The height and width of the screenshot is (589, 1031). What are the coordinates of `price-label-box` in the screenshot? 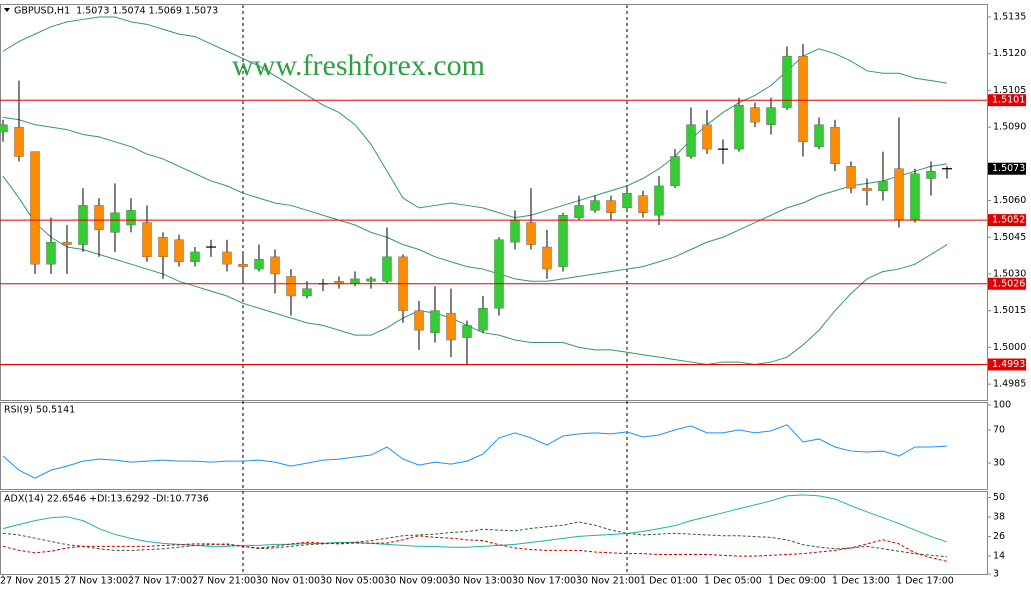 It's located at (1007, 168).